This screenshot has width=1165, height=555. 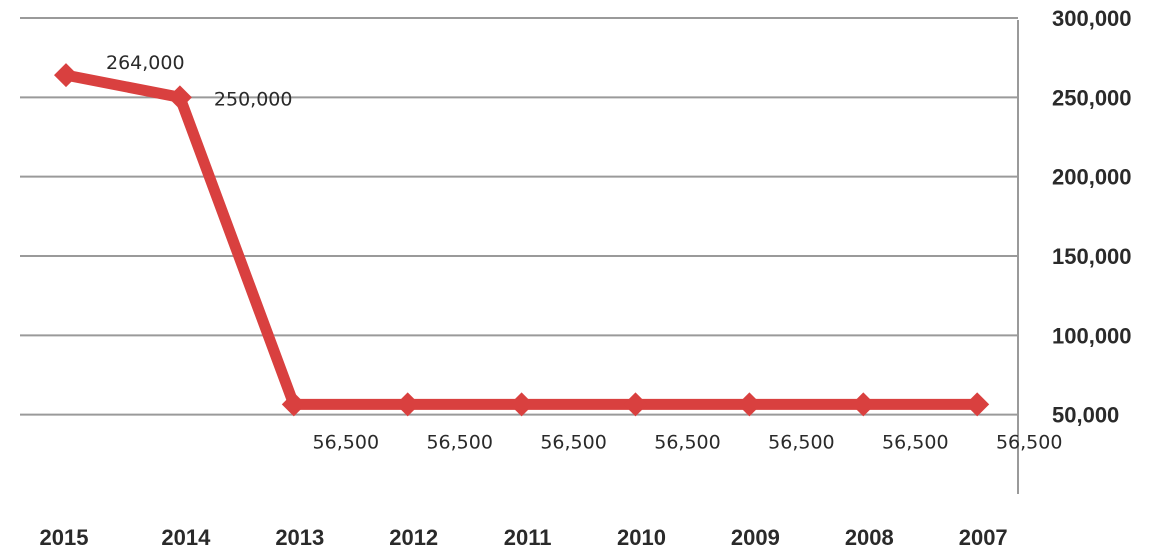 I want to click on y-tick-label: 250,000, so click(x=1092, y=97).